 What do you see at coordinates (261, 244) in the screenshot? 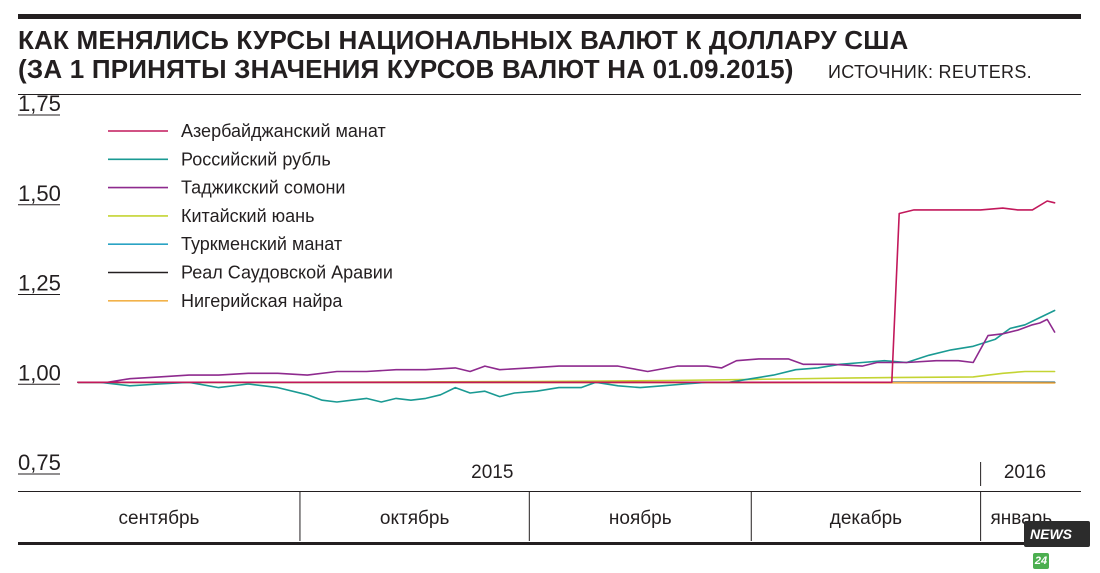
I see `legend-label: Туркменский манат` at bounding box center [261, 244].